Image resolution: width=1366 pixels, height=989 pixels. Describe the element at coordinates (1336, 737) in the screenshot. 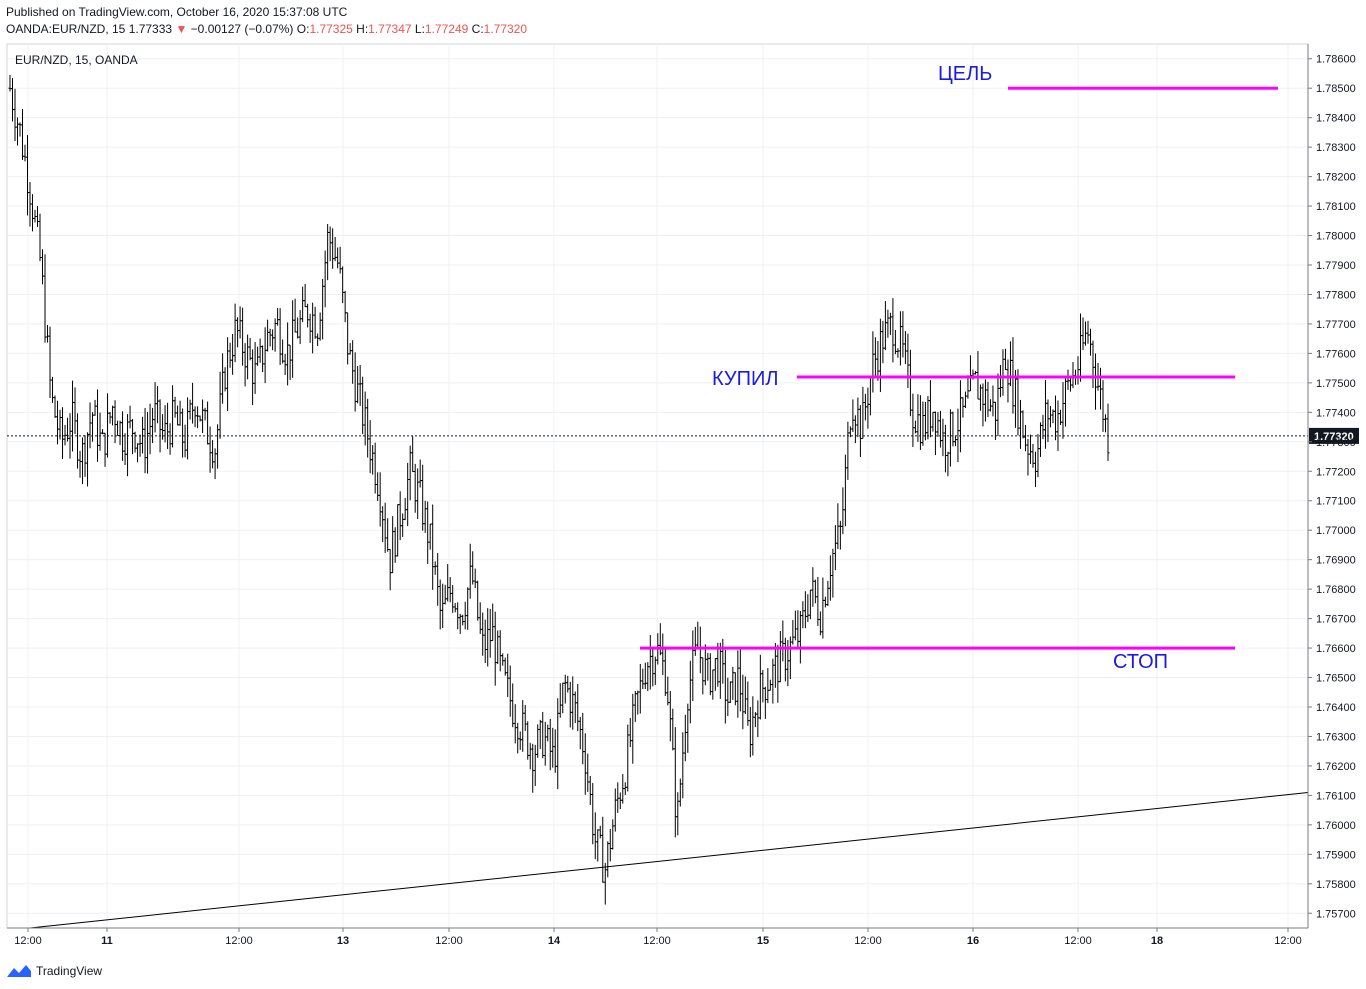

I see `y-tick-label: 1.76300` at that location.